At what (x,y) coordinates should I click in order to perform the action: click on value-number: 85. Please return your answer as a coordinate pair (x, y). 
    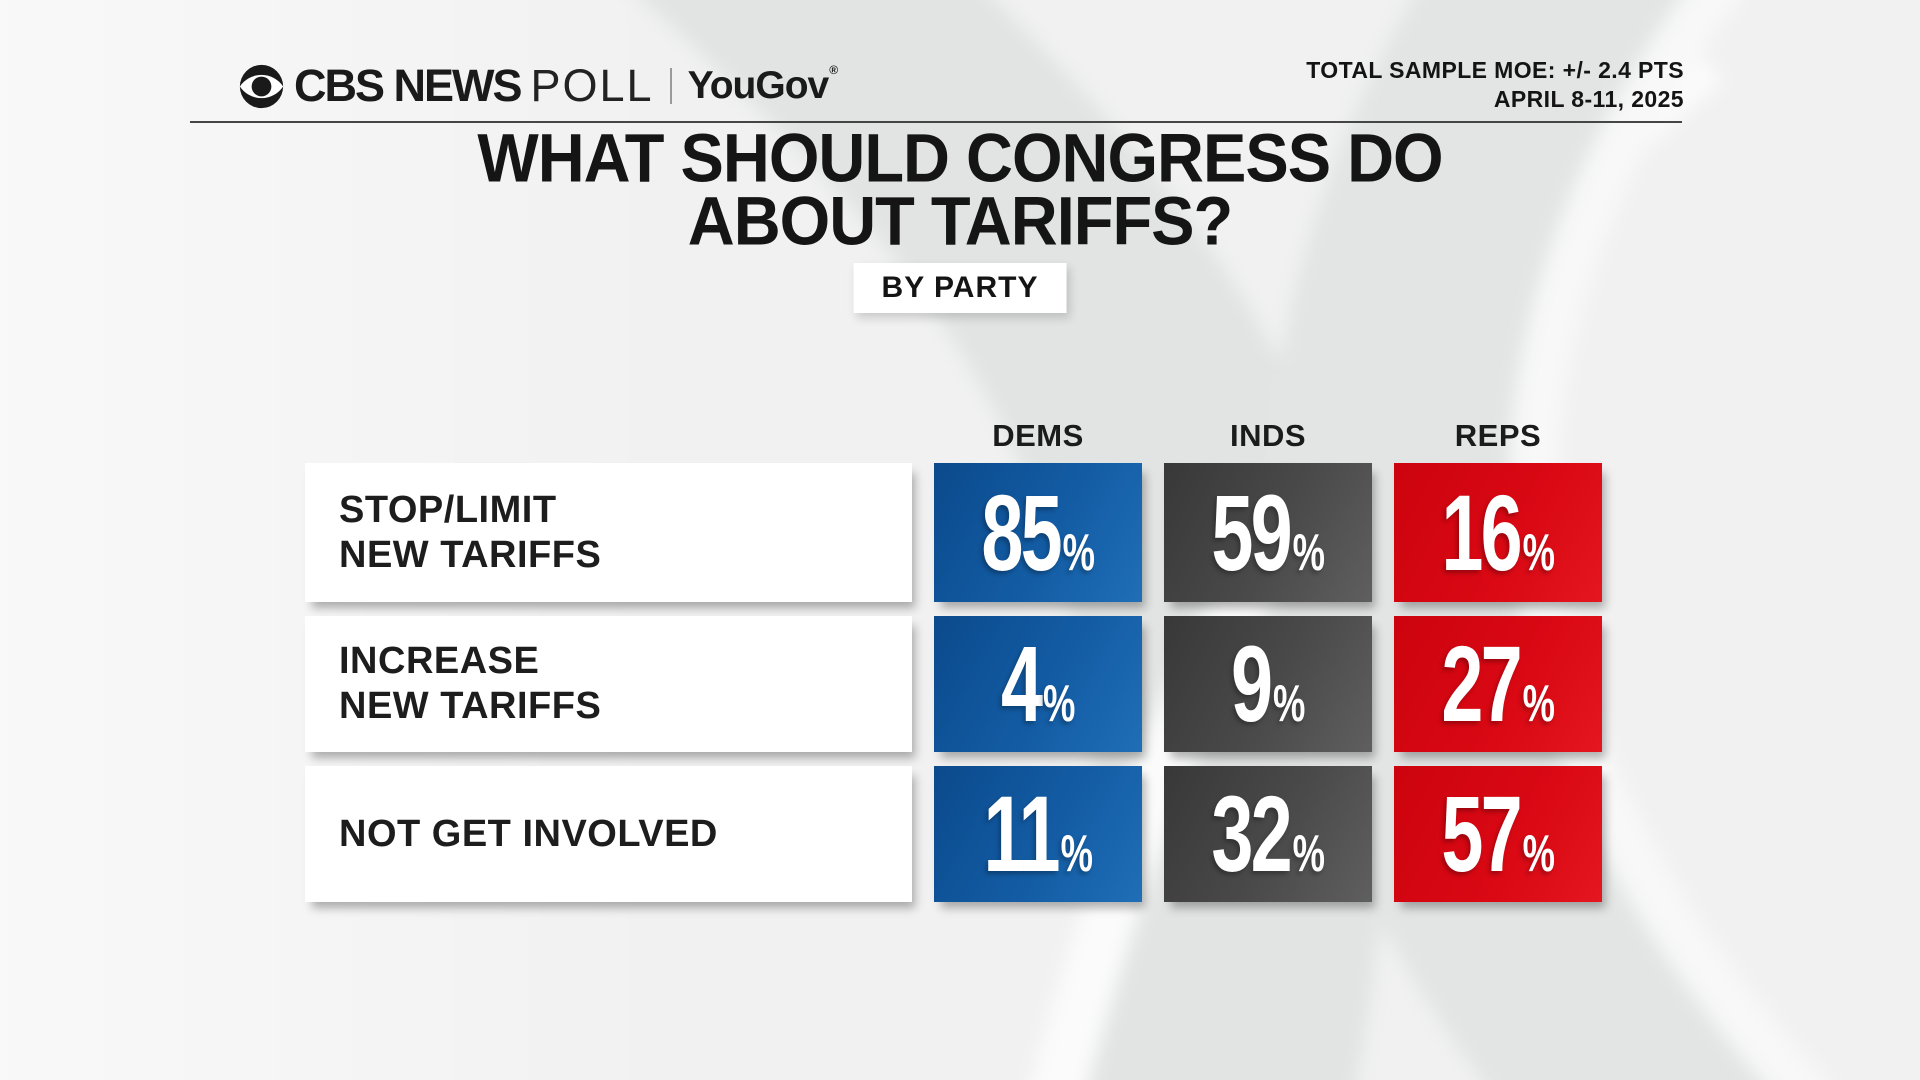
    Looking at the image, I should click on (1021, 532).